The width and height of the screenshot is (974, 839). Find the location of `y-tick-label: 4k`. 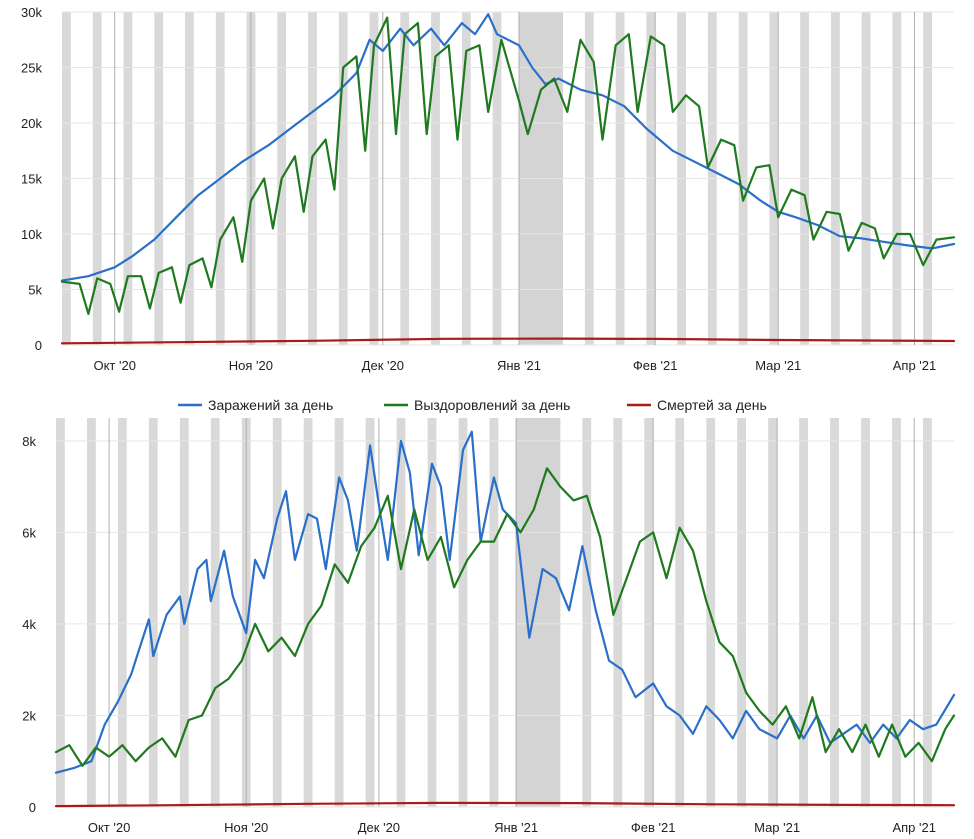

y-tick-label: 4k is located at coordinates (29, 624).